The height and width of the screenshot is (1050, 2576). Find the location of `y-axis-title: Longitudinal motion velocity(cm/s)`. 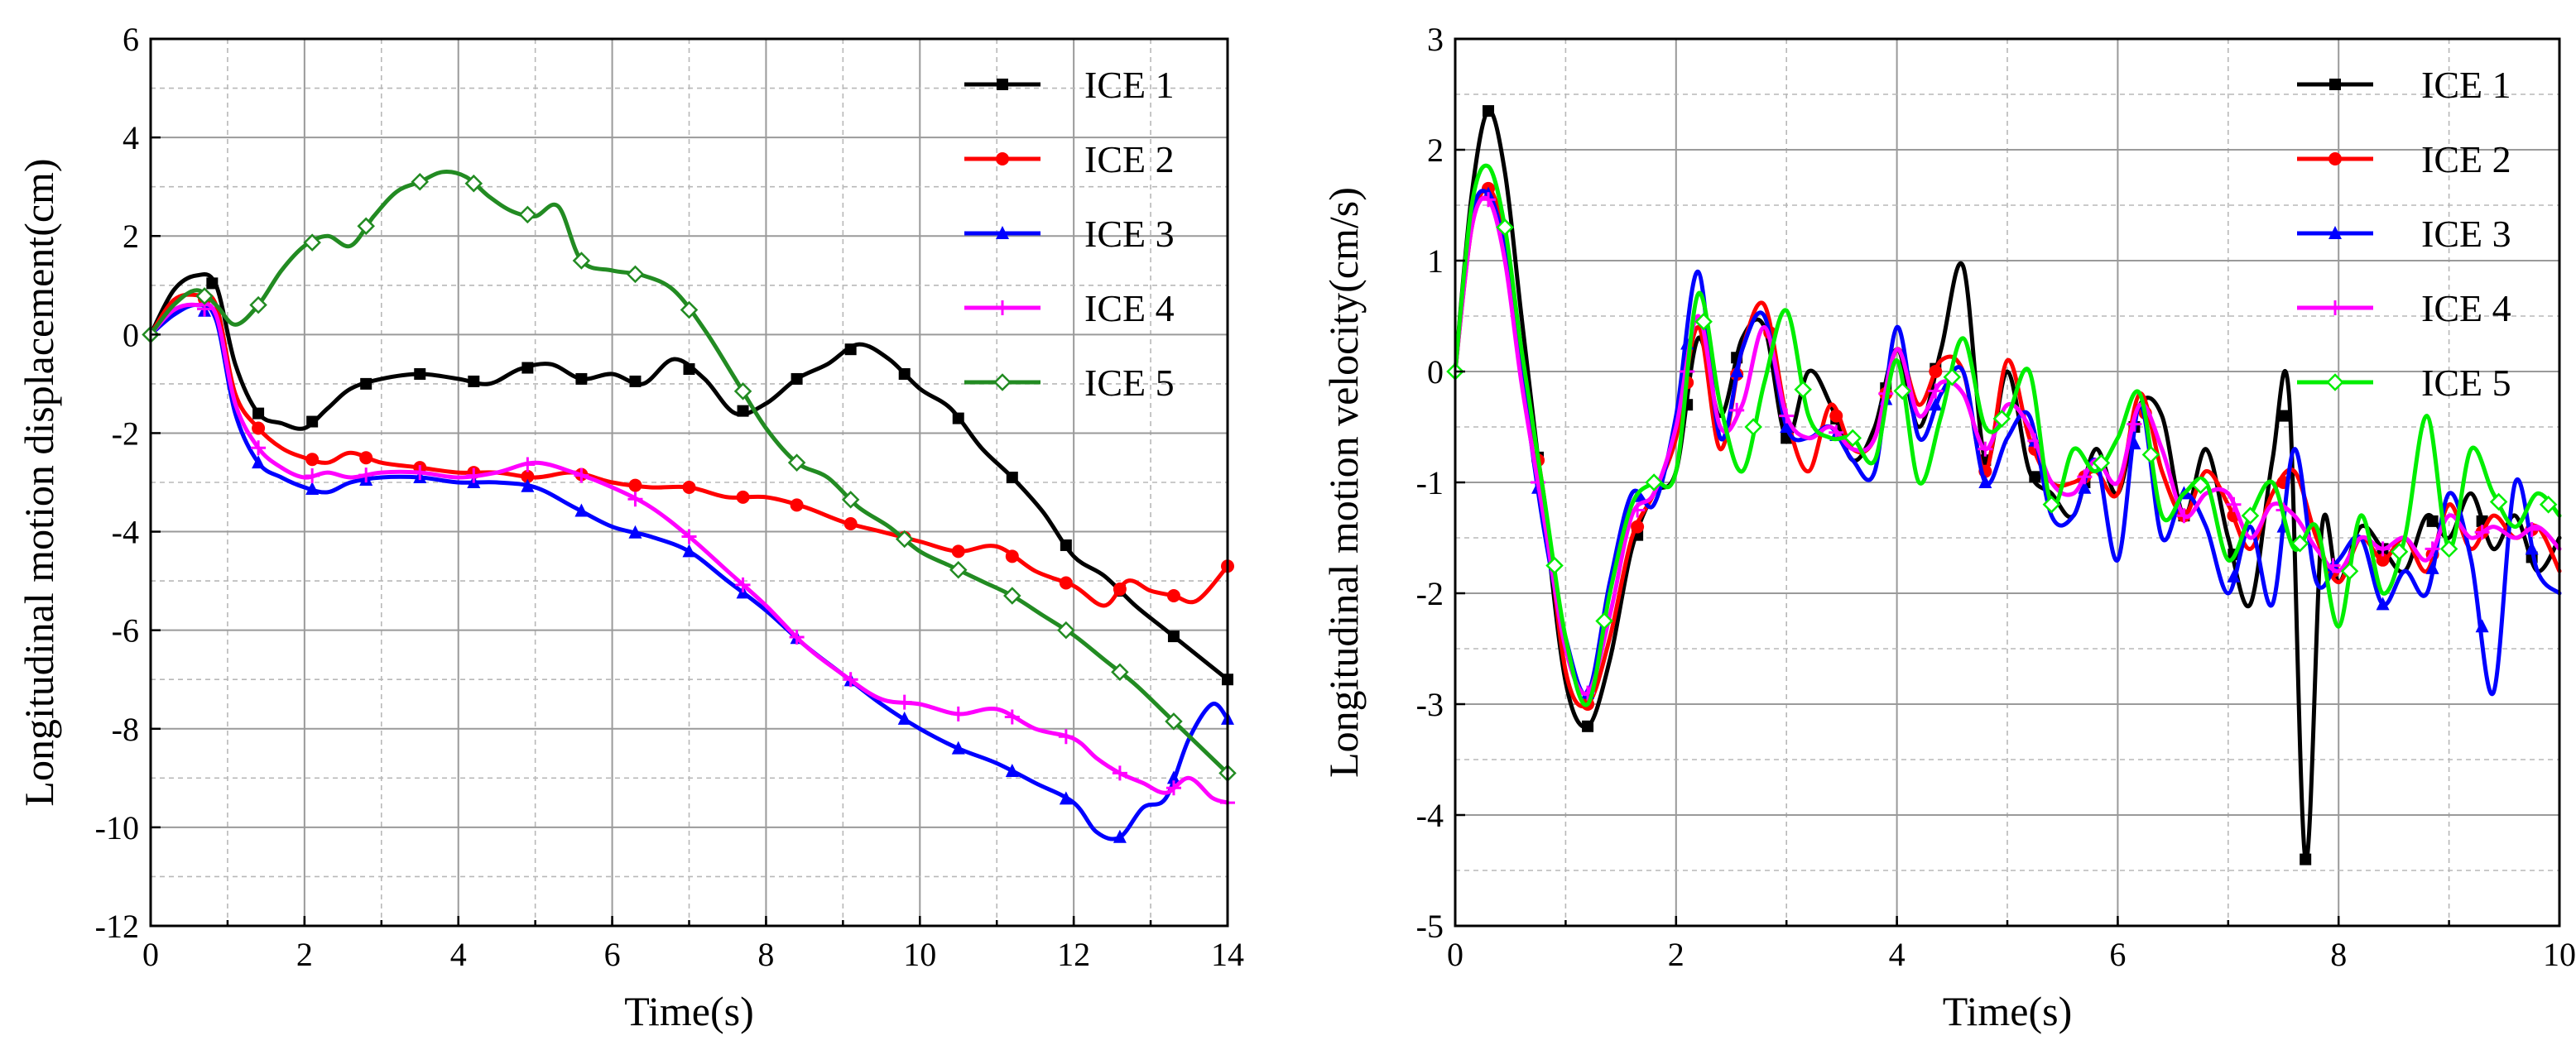

y-axis-title: Longitudinal motion velocity(cm/s) is located at coordinates (1343, 483).